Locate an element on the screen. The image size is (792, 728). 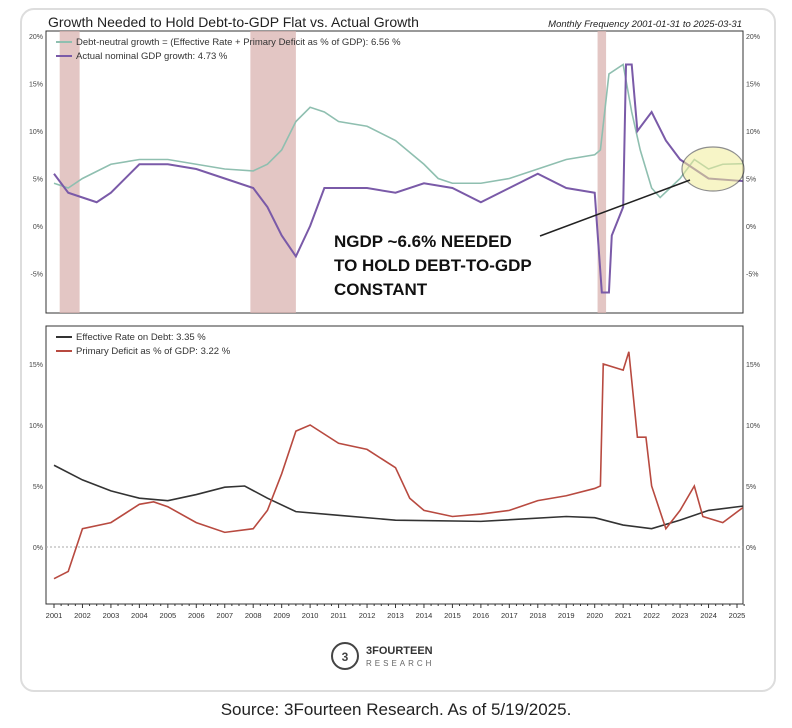
annotation-text: NGDP ~6.6% NEEDED is located at coordinates (423, 241).